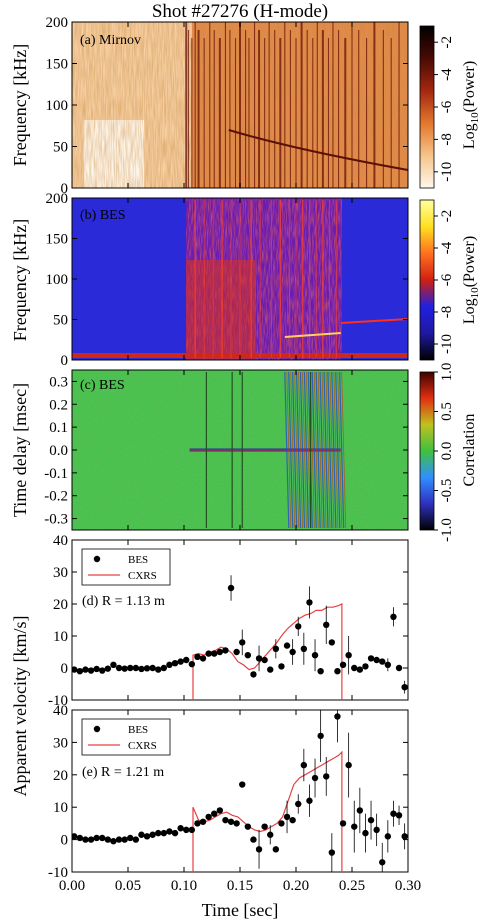 This screenshot has width=485, height=924. I want to click on panel-c-ylabel: Time delay [msec], so click(20, 450).